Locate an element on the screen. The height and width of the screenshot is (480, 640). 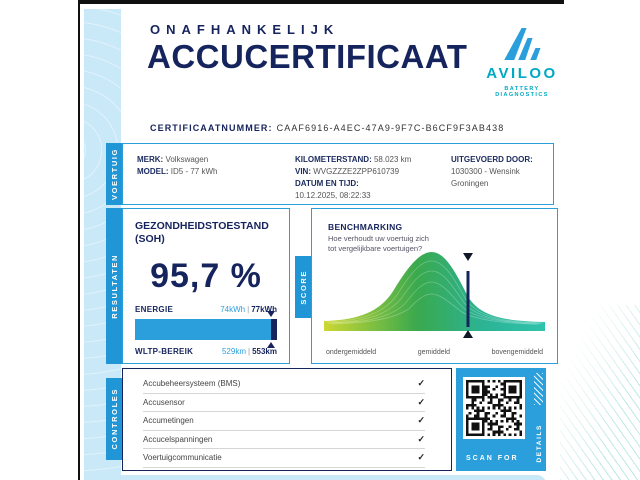
corner-hatch-decor is located at coordinates (600, 392).